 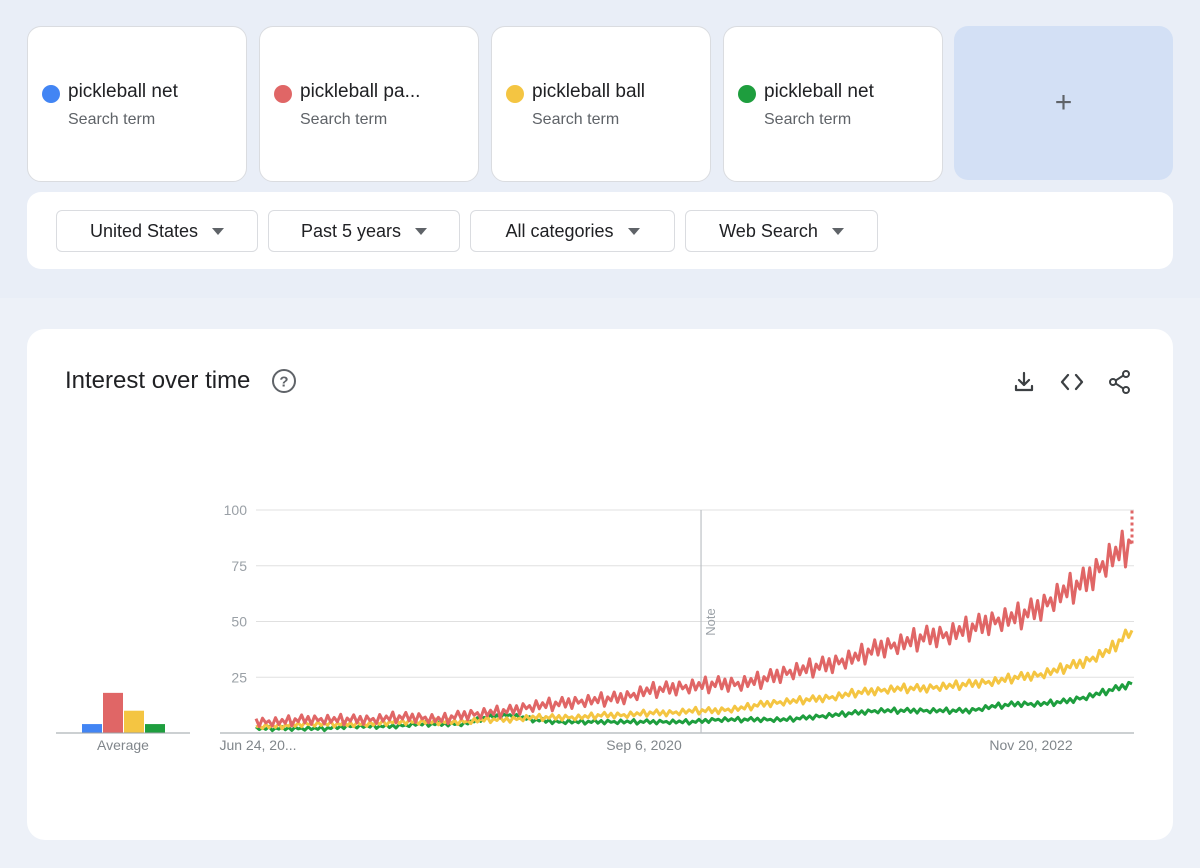 What do you see at coordinates (239, 566) in the screenshot?
I see `y-tick-label: 75` at bounding box center [239, 566].